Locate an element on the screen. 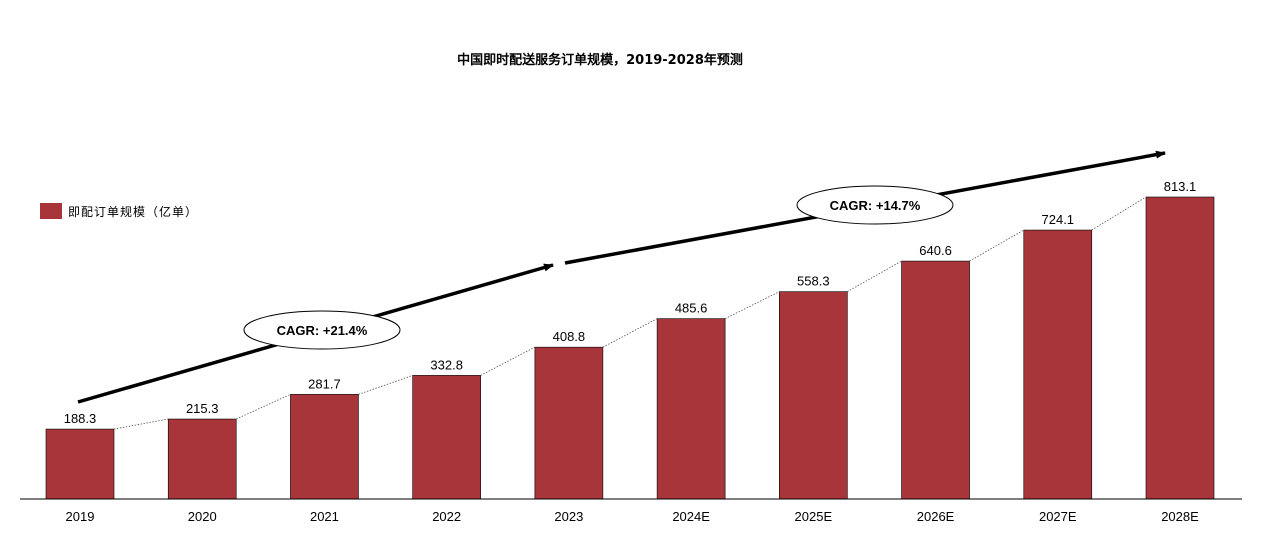  x-tick-label: 2019 is located at coordinates (80, 516).